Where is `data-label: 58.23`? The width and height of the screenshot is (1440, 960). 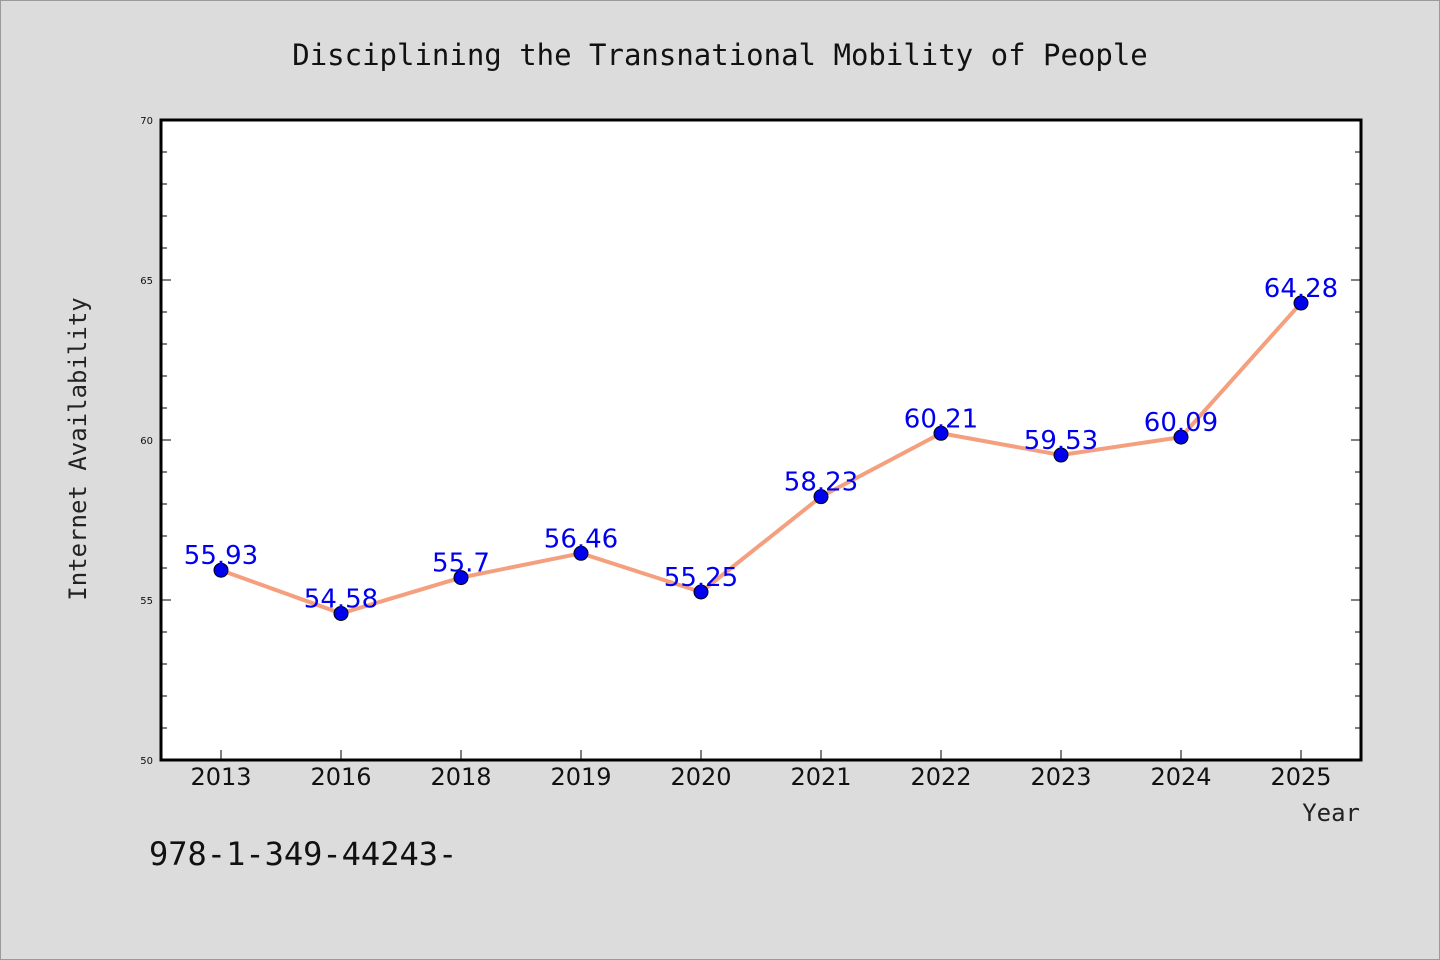
data-label: 58.23 is located at coordinates (821, 483).